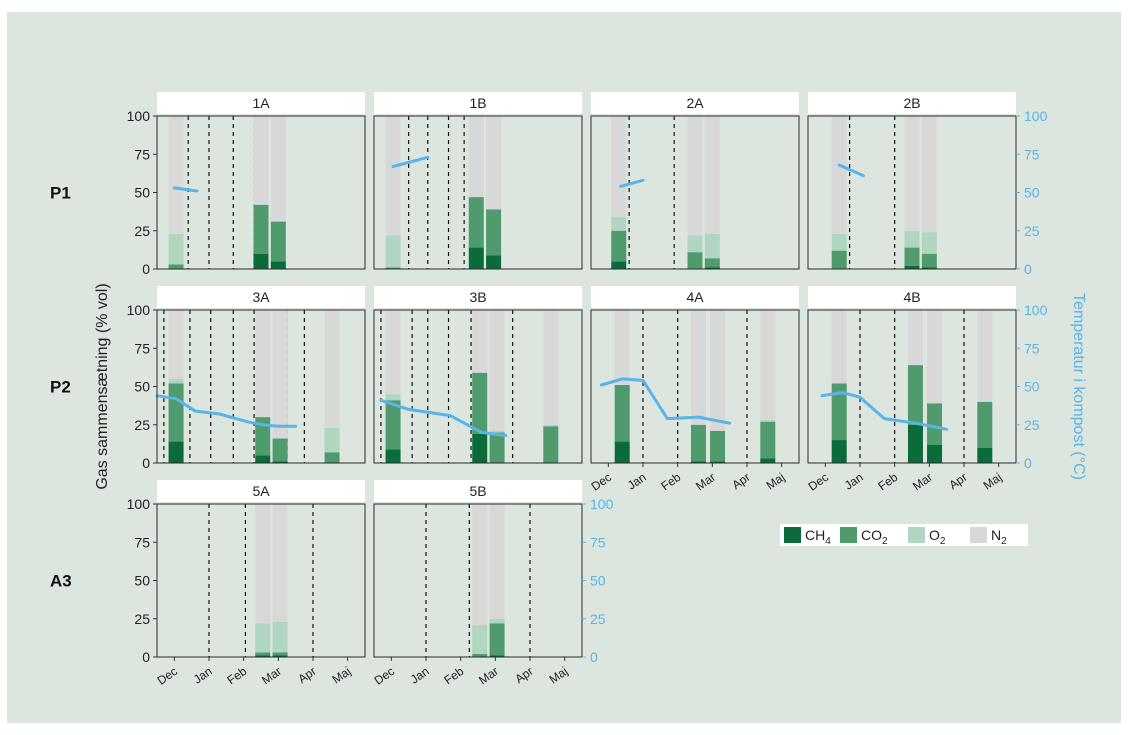 The height and width of the screenshot is (735, 1128). Describe the element at coordinates (246, 184) in the screenshot. I see `panel-1a: 1A 0 25 50 75 100` at that location.